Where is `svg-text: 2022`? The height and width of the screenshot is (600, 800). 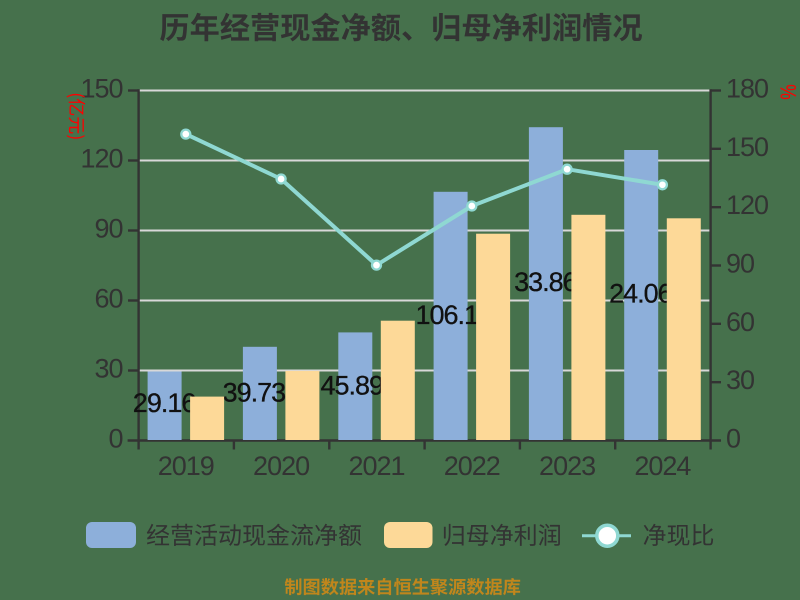
svg-text: 2022 is located at coordinates (472, 466).